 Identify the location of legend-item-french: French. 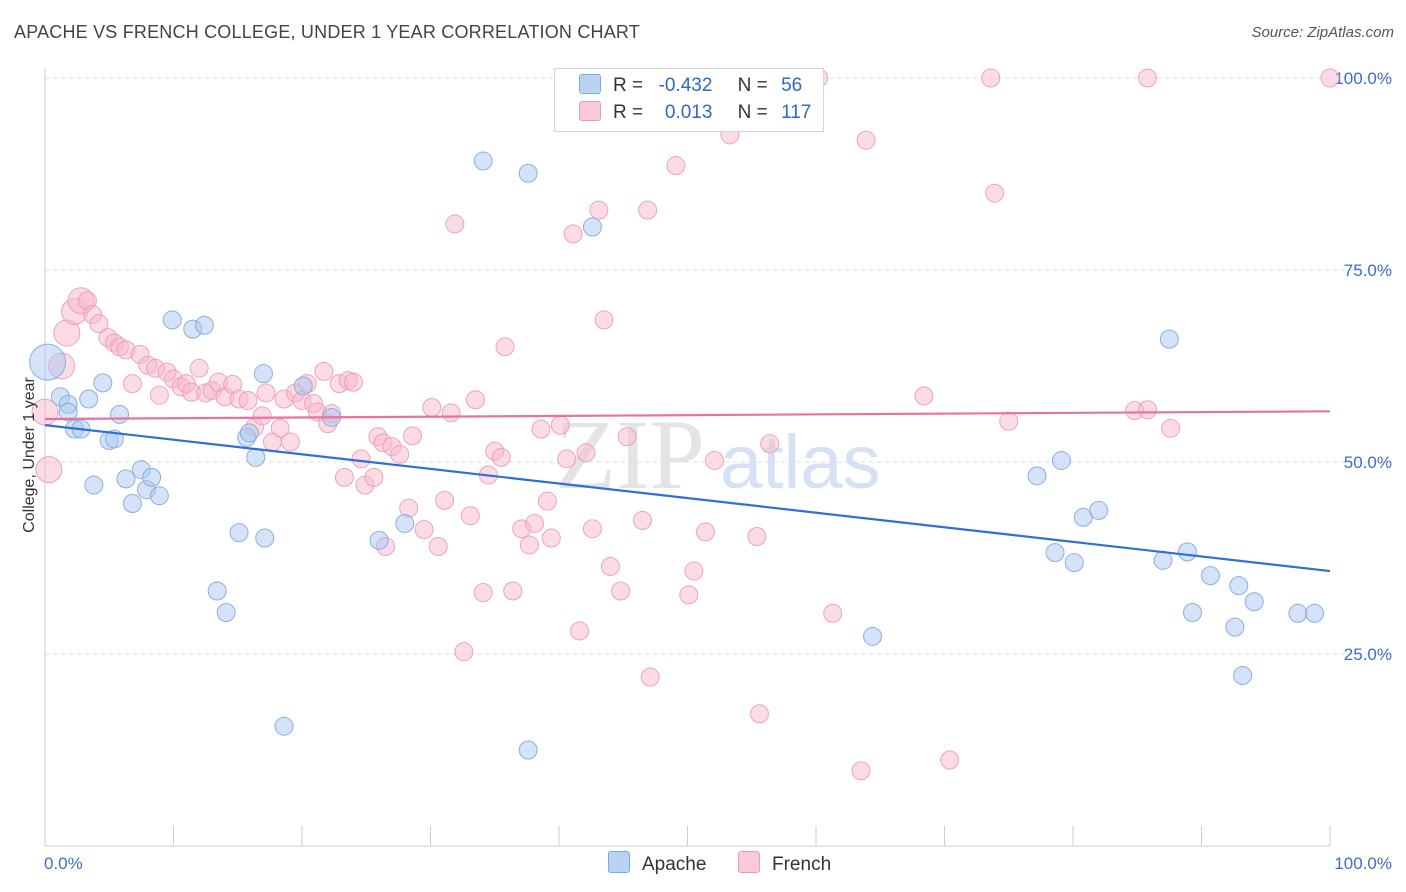
(784, 863).